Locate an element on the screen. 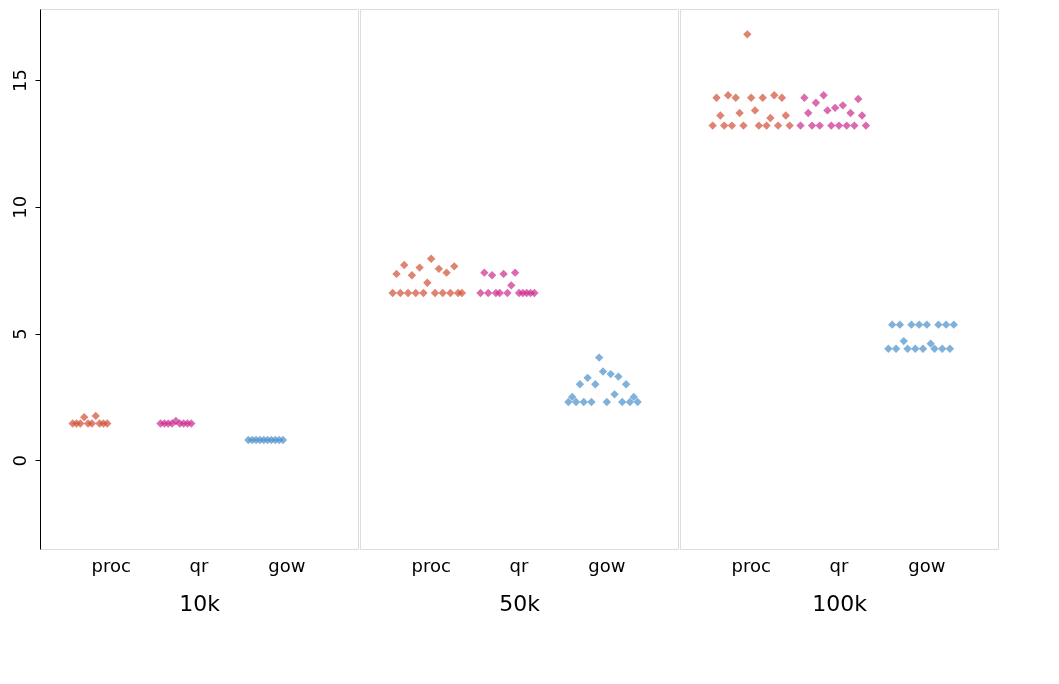 The image size is (1059, 684). x-axis-title: 50k is located at coordinates (520, 603).